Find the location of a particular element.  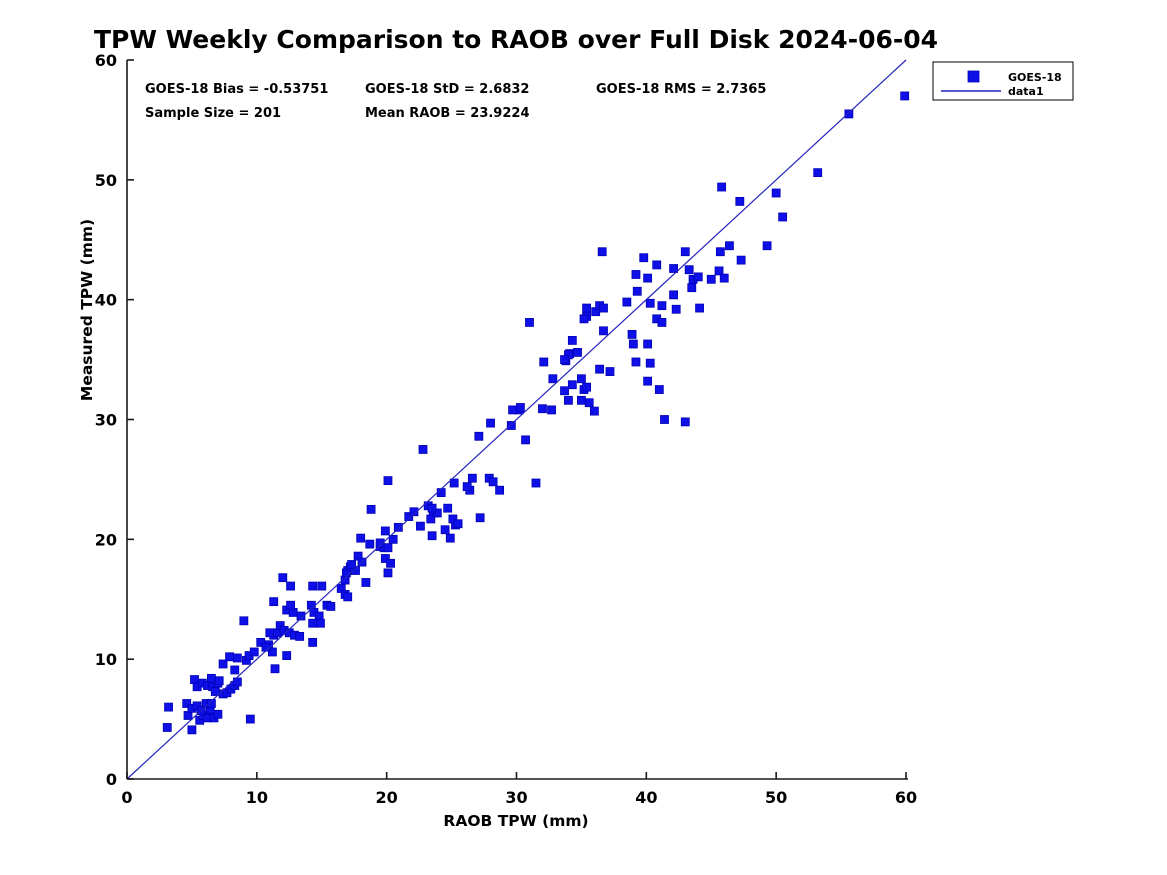

stat-sample: Sample Size = 201 is located at coordinates (213, 113).